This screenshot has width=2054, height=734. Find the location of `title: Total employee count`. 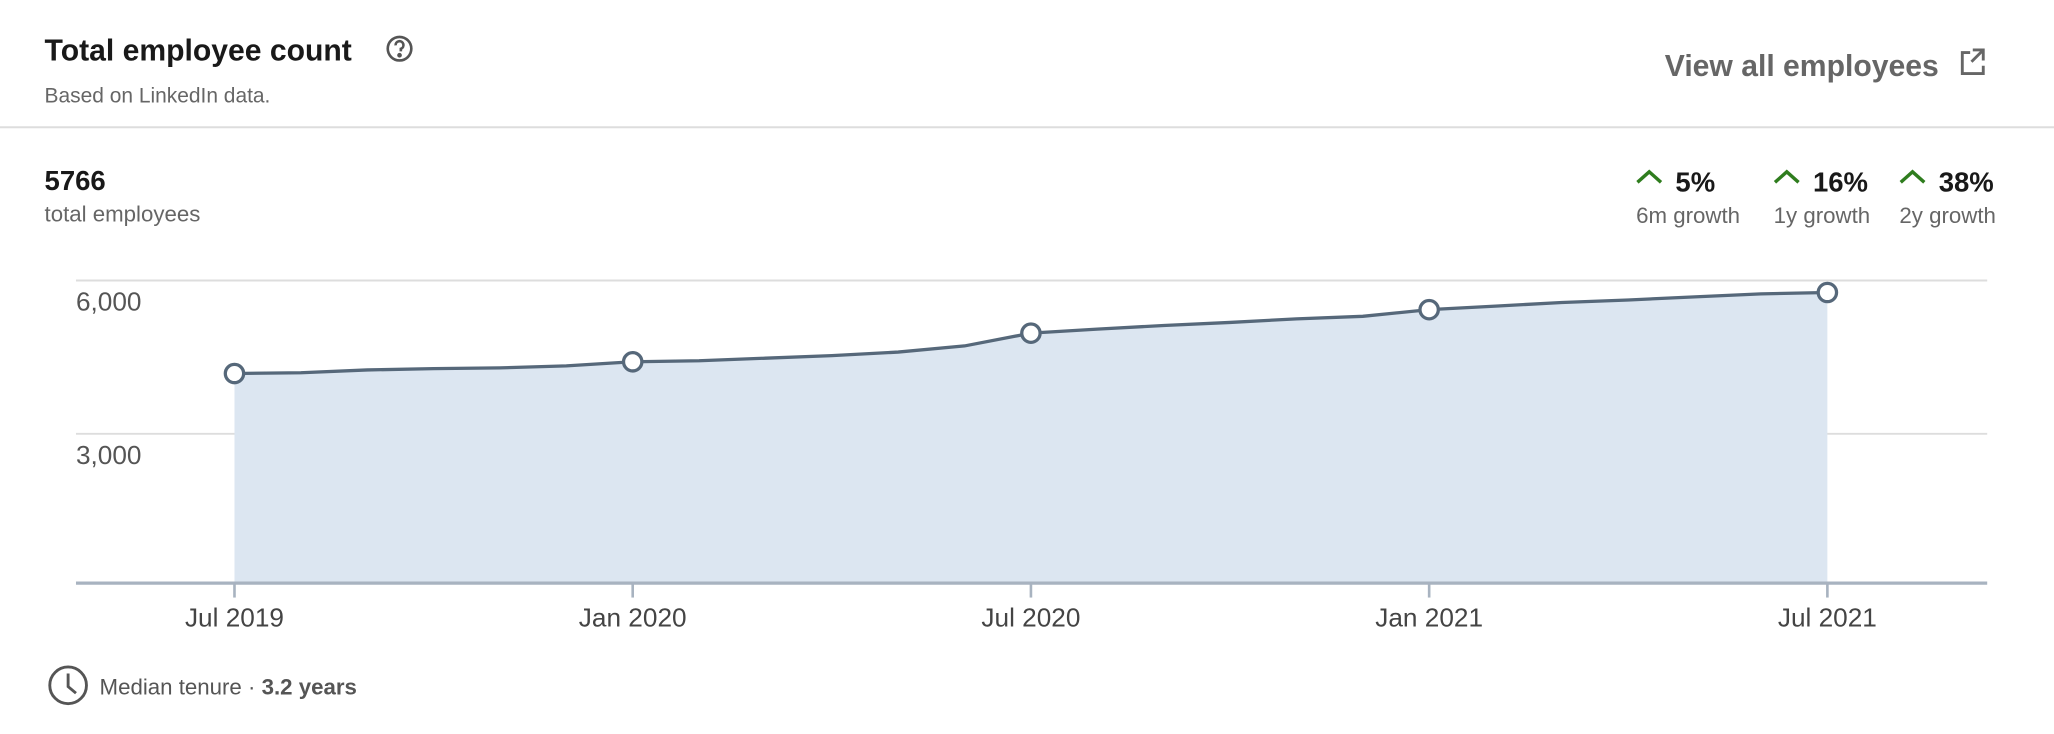

title: Total employee count is located at coordinates (198, 50).